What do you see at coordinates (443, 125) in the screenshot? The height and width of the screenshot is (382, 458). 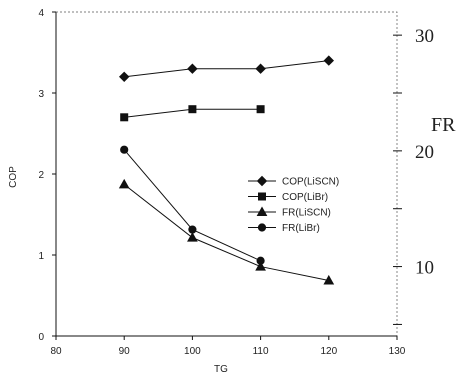 I see `y2-axis-label: FR` at bounding box center [443, 125].